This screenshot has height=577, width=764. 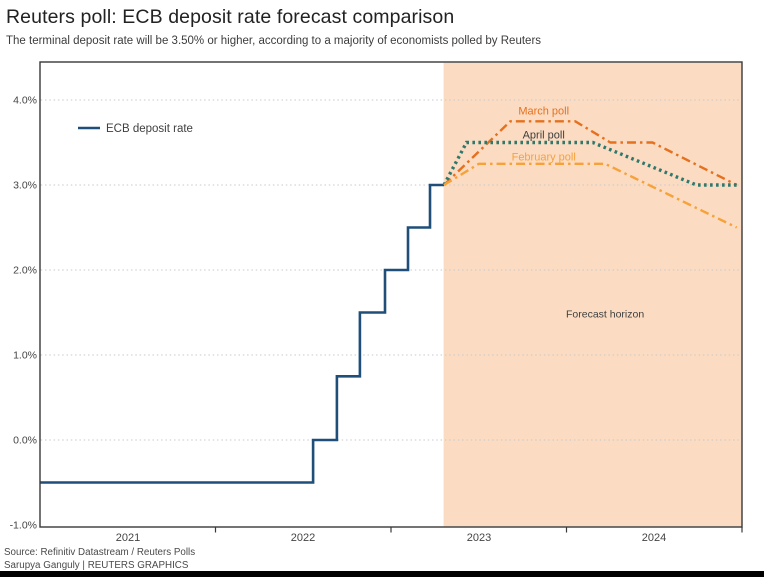 I want to click on x-axis-label: 2023, so click(x=479, y=538).